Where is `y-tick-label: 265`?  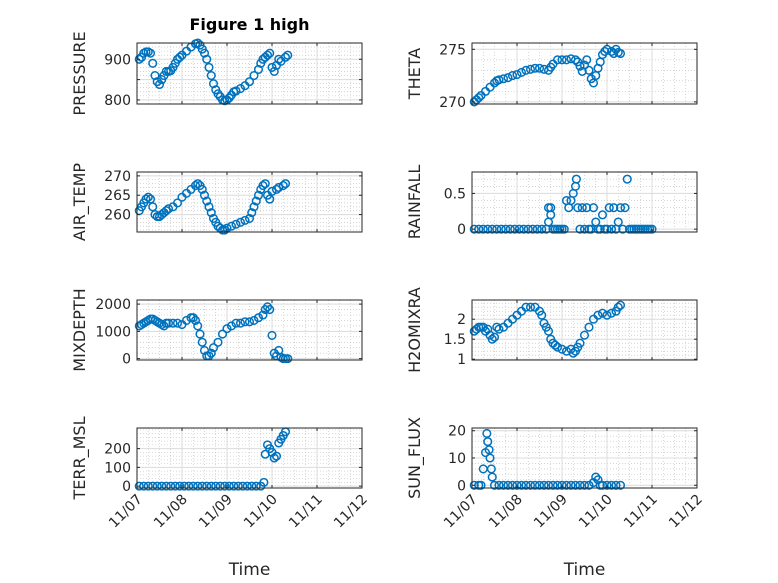 y-tick-label: 265 is located at coordinates (117, 196).